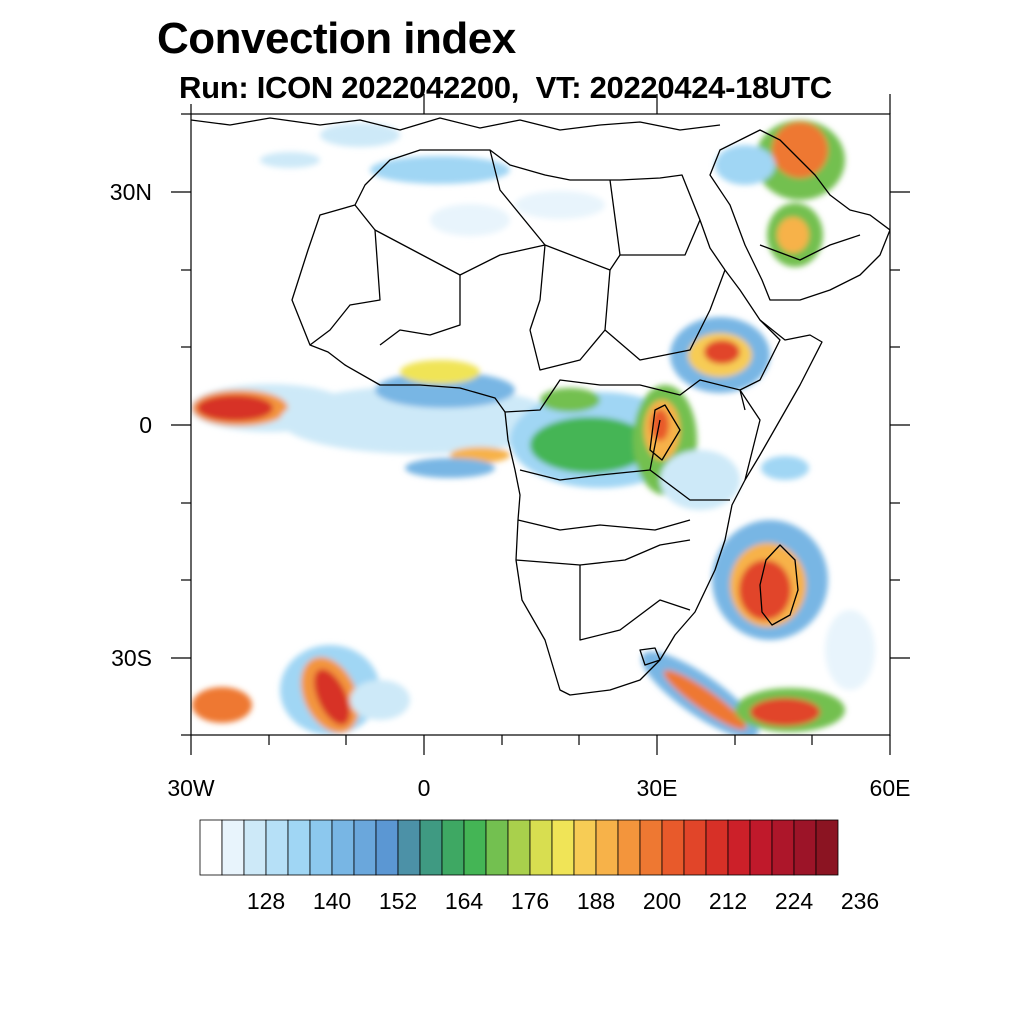 Image resolution: width=1024 pixels, height=1024 pixels. Describe the element at coordinates (657, 788) in the screenshot. I see `lon-label-30e: 30E` at that location.